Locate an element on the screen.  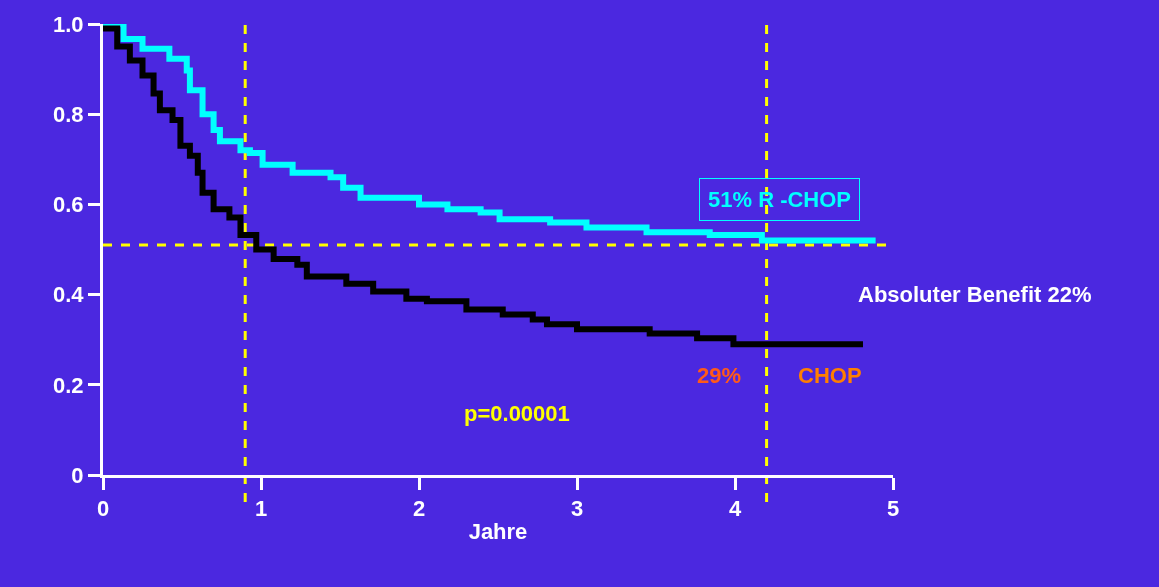
x-axis-title: Jahre is located at coordinates (498, 532).